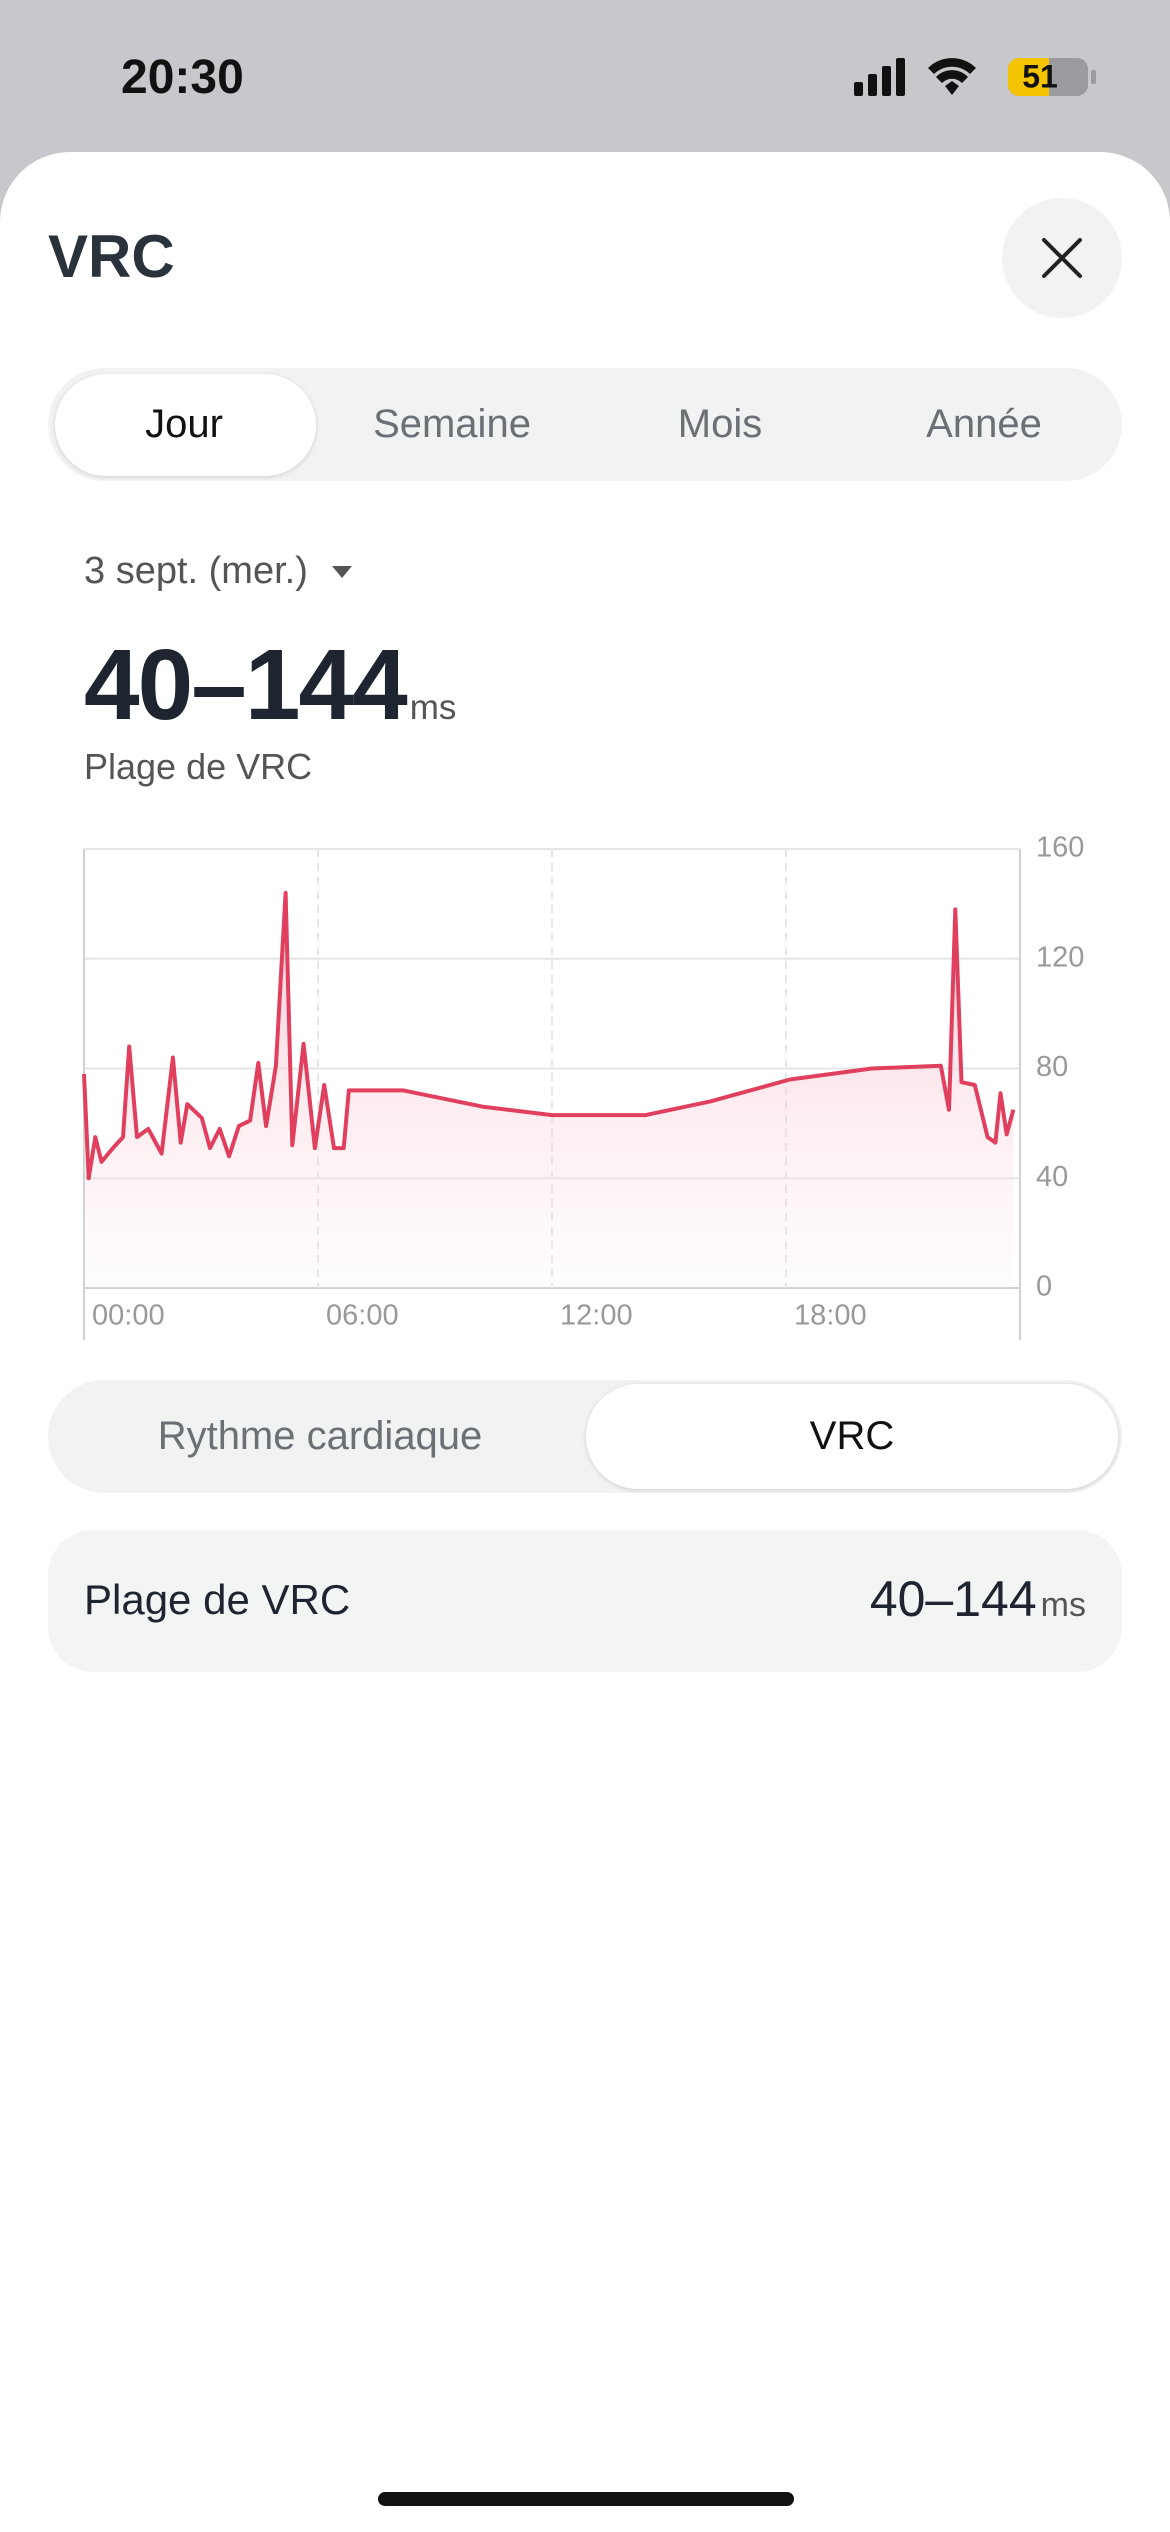 This screenshot has height=2532, width=1170. What do you see at coordinates (953, 1599) in the screenshot?
I see `card-value: 40–144` at bounding box center [953, 1599].